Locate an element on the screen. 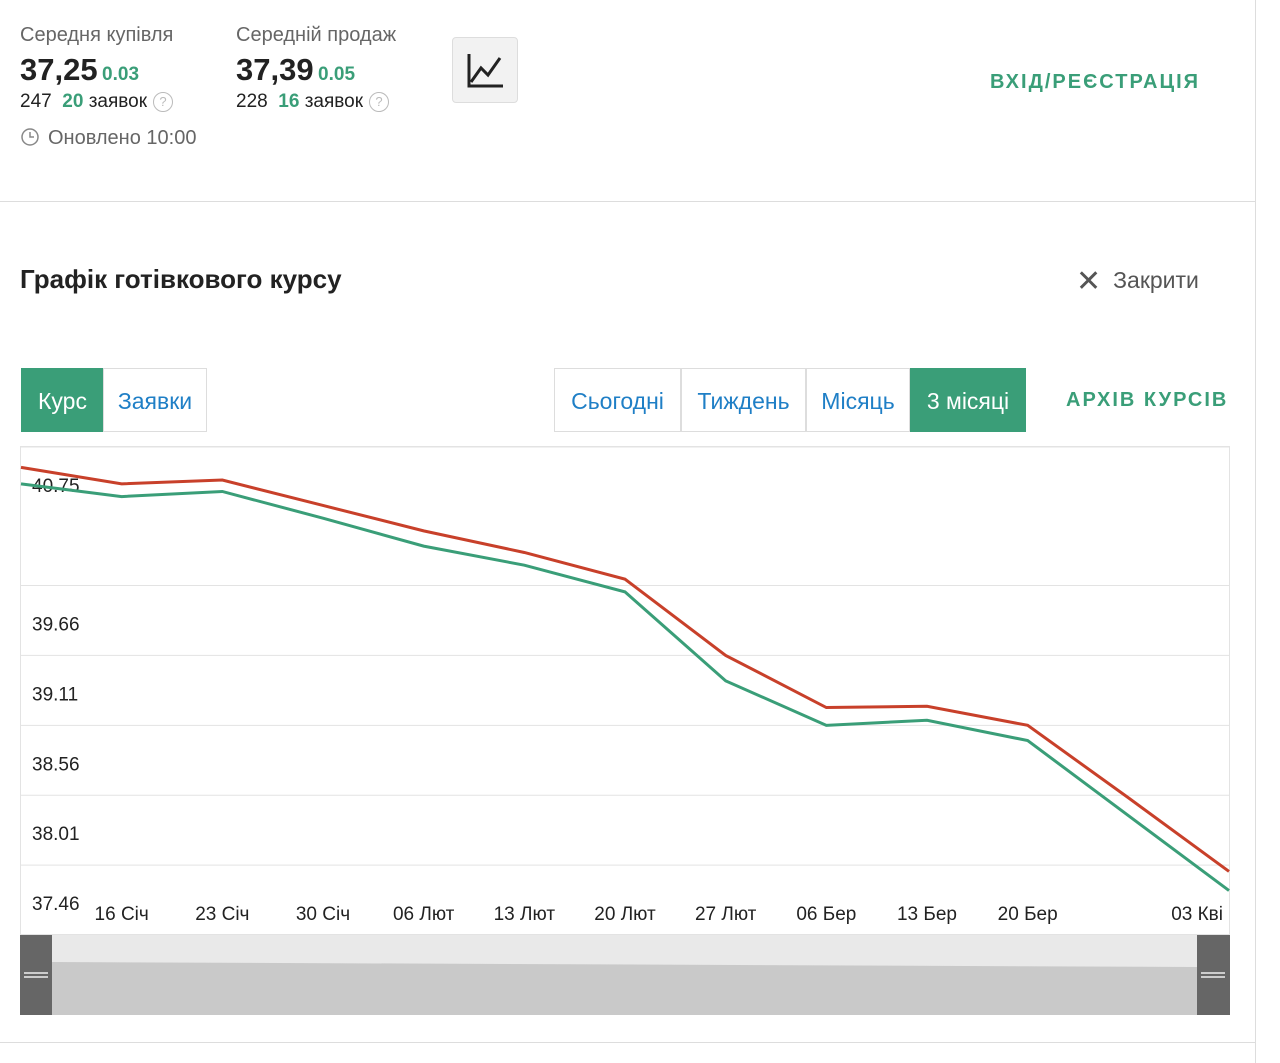  y-tick-label: 40.75 is located at coordinates (56, 486).